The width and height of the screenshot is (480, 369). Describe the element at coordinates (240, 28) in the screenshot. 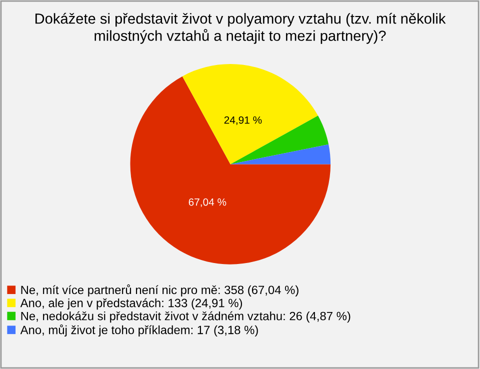

I see `chart-title: Dokážete si představit život v polyamory vztahu (tzv. mít několik milostných vztahů a netajit to mezi partnery)?` at that location.